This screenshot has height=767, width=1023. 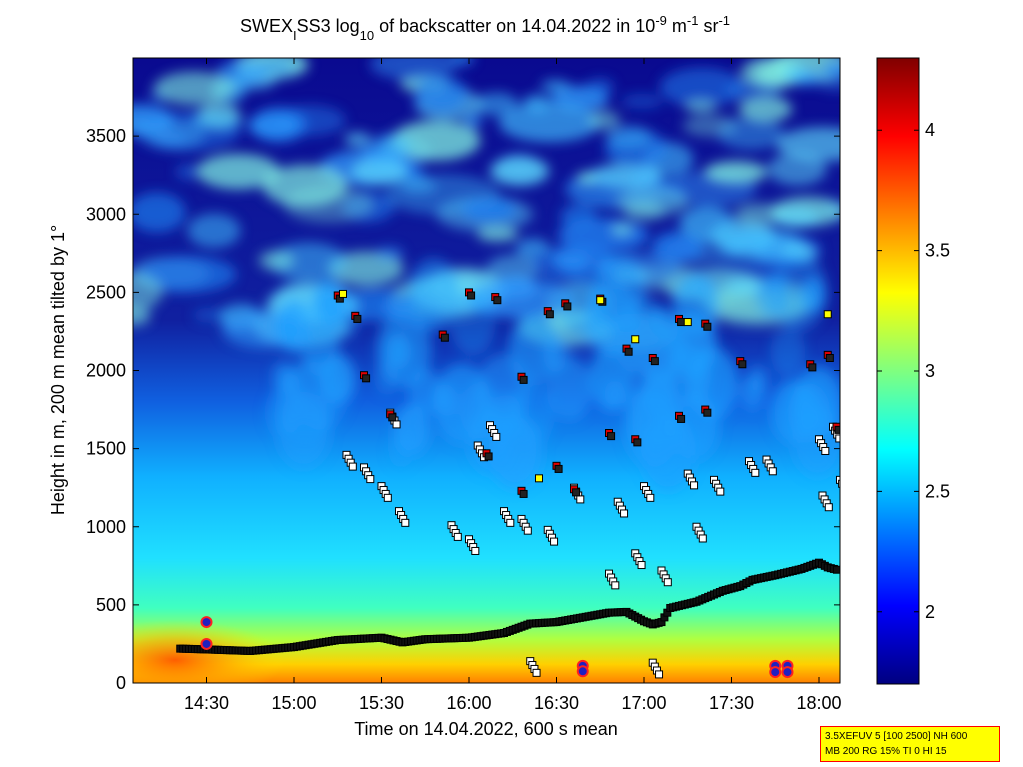 I want to click on info-line-2: MB 200 RG 15% TI 0 HI 15, so click(x=886, y=751).